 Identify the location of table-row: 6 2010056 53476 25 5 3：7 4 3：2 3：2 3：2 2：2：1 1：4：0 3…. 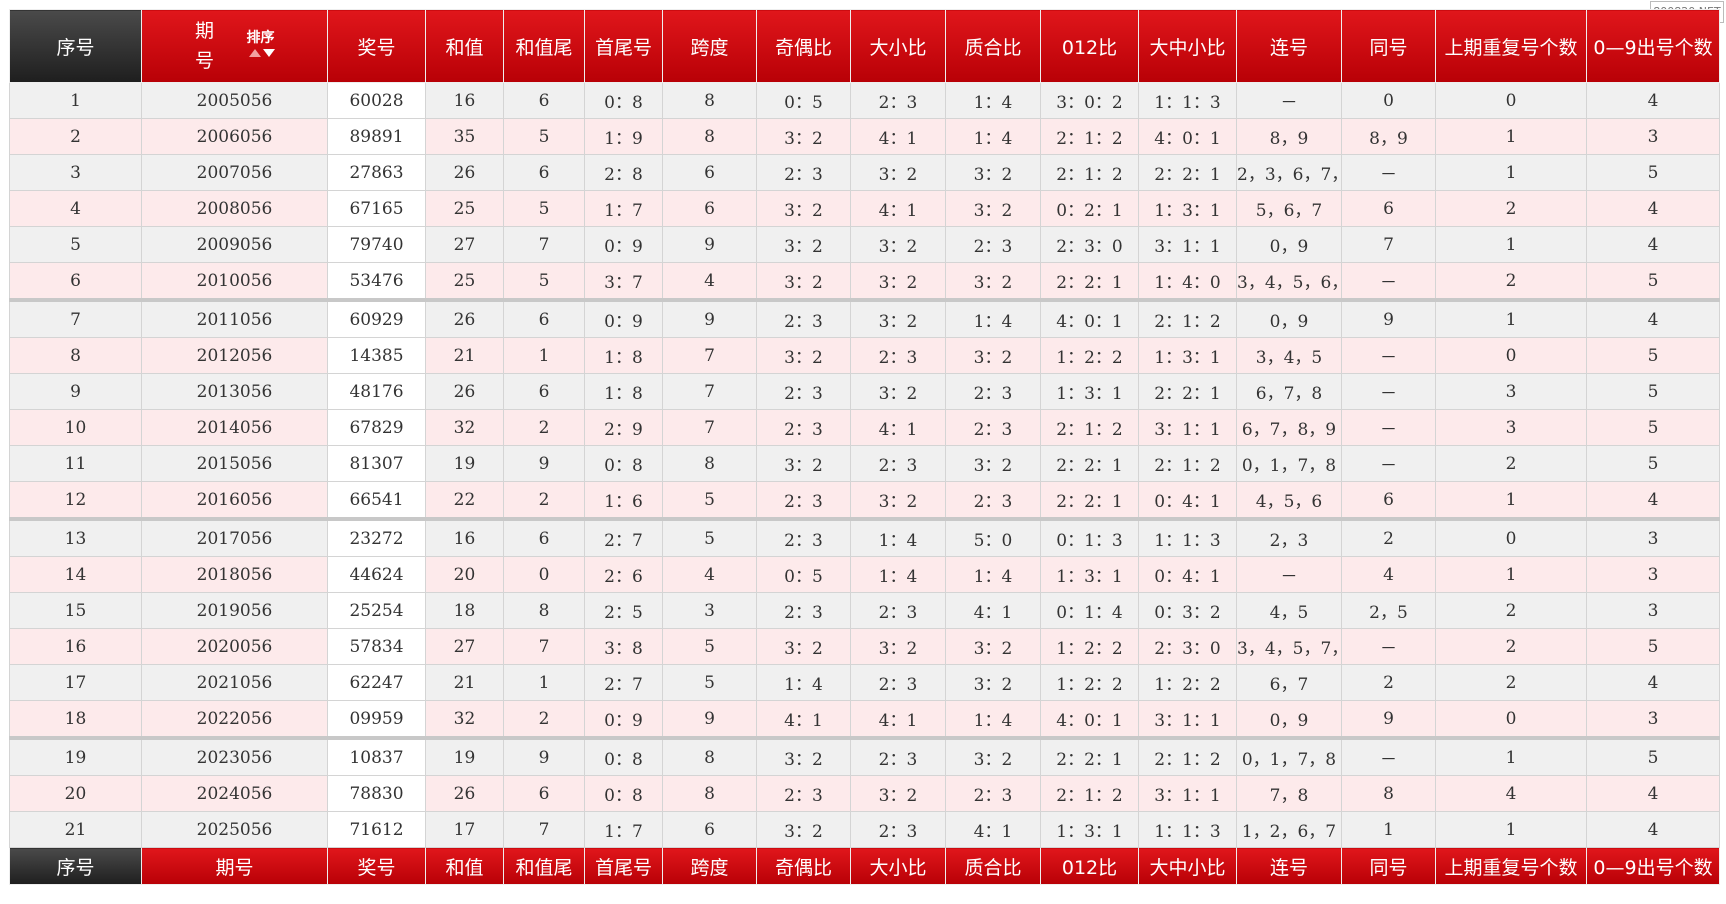
(864, 281).